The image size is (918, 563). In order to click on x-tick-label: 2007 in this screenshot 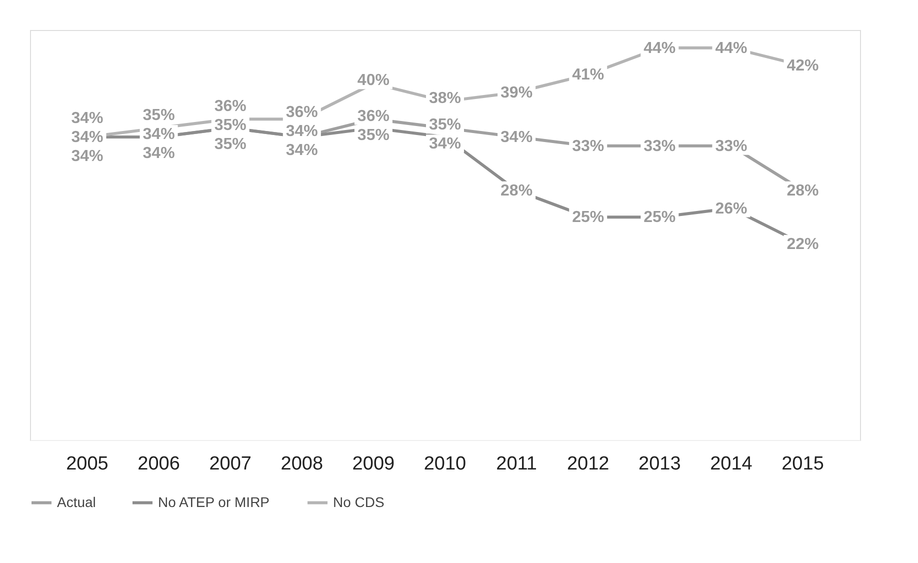, I will do `click(230, 464)`.